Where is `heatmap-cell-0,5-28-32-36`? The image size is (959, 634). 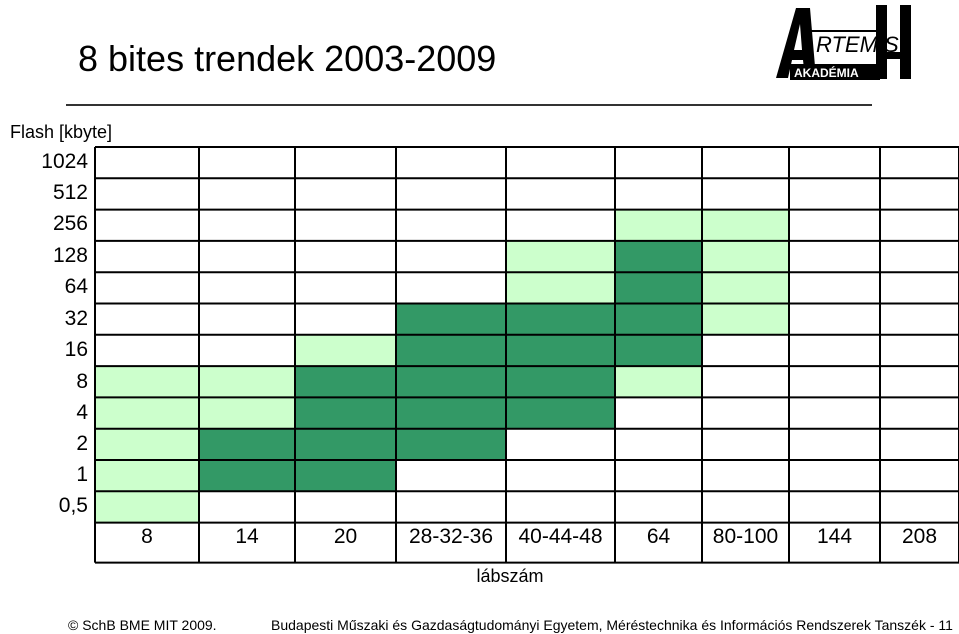 heatmap-cell-0,5-28-32-36 is located at coordinates (451, 507).